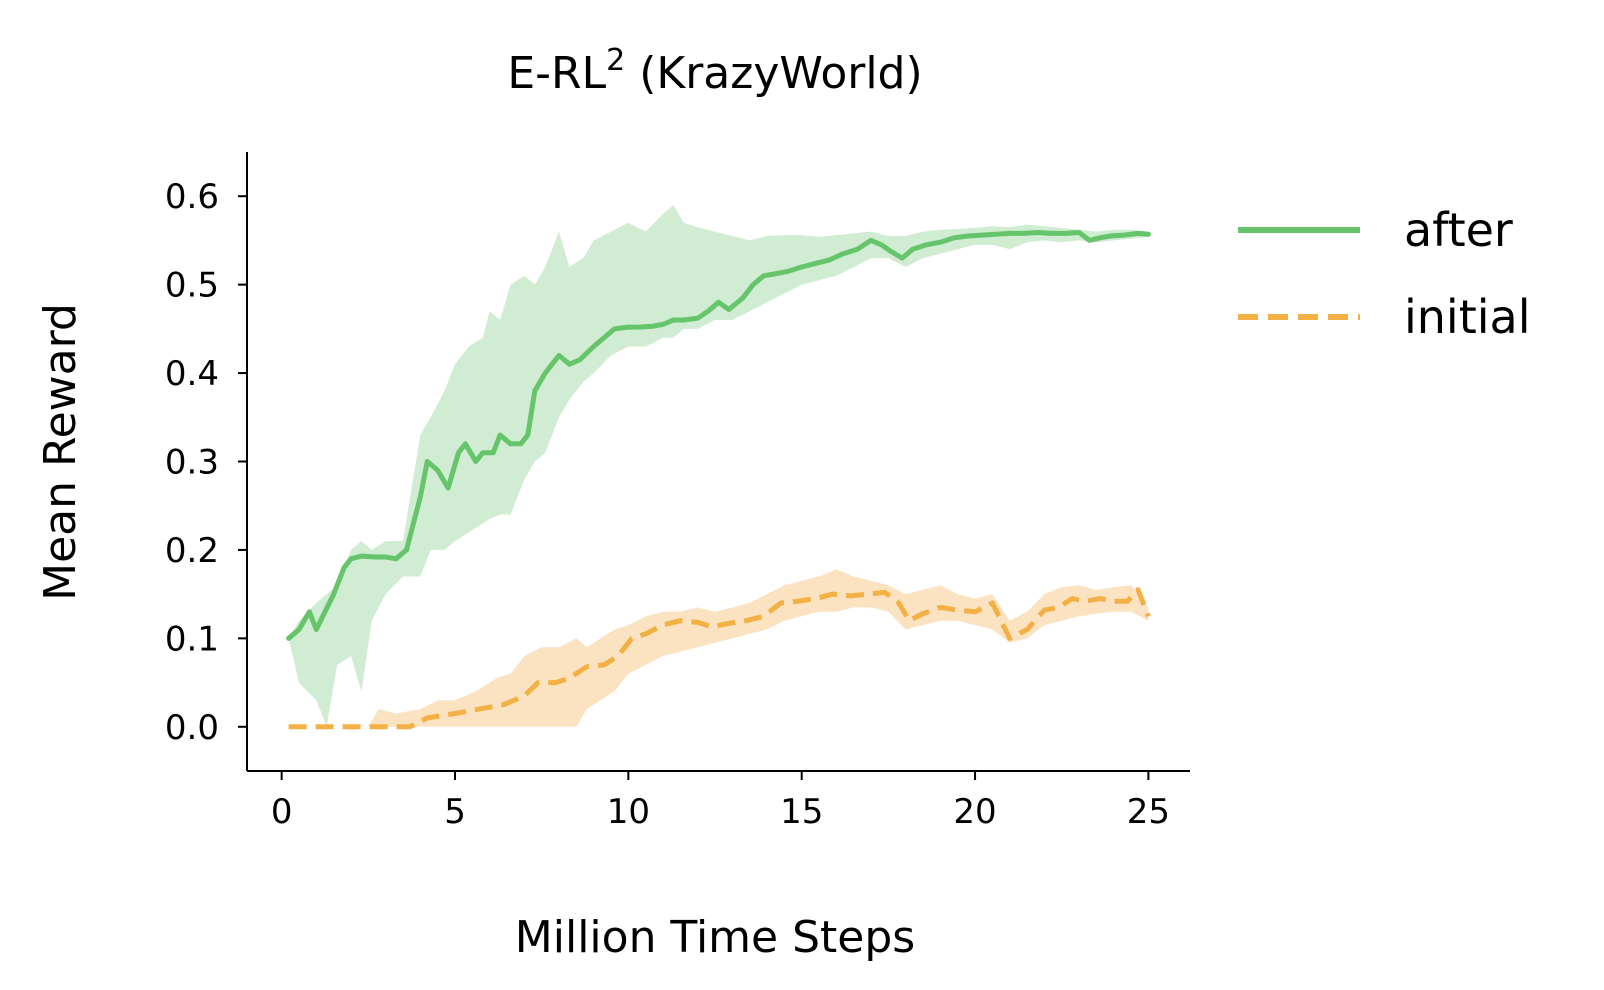 Image resolution: width=1604 pixels, height=990 pixels. What do you see at coordinates (1148, 812) in the screenshot?
I see `x-tick-label: 25` at bounding box center [1148, 812].